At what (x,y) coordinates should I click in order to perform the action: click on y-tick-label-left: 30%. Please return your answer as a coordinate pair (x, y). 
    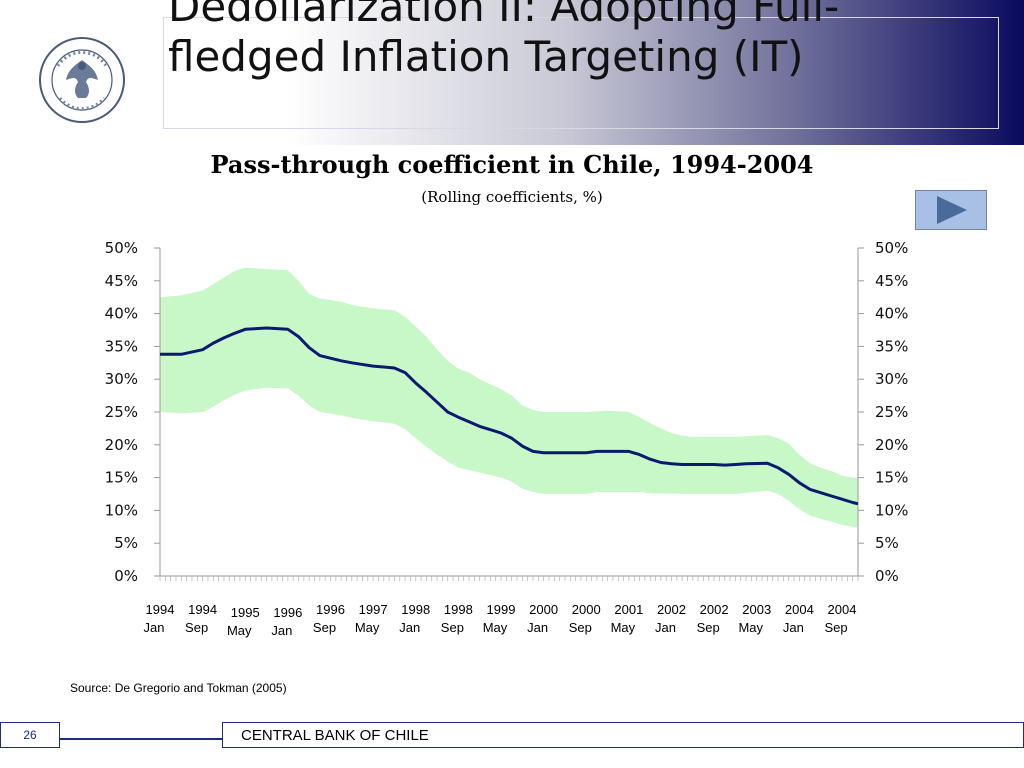
    Looking at the image, I should click on (121, 379).